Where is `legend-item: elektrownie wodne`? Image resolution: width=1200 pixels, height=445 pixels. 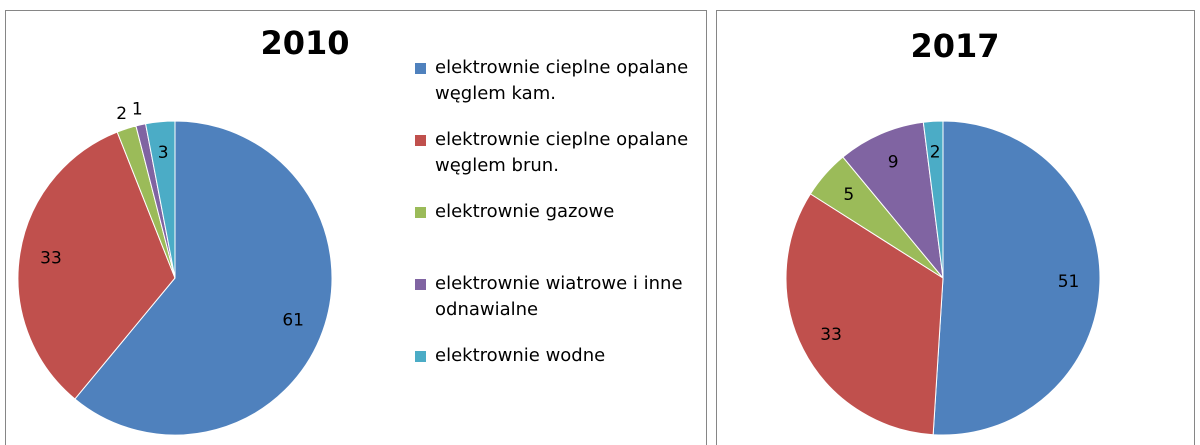
legend-item: elektrownie wodne is located at coordinates (560, 379).